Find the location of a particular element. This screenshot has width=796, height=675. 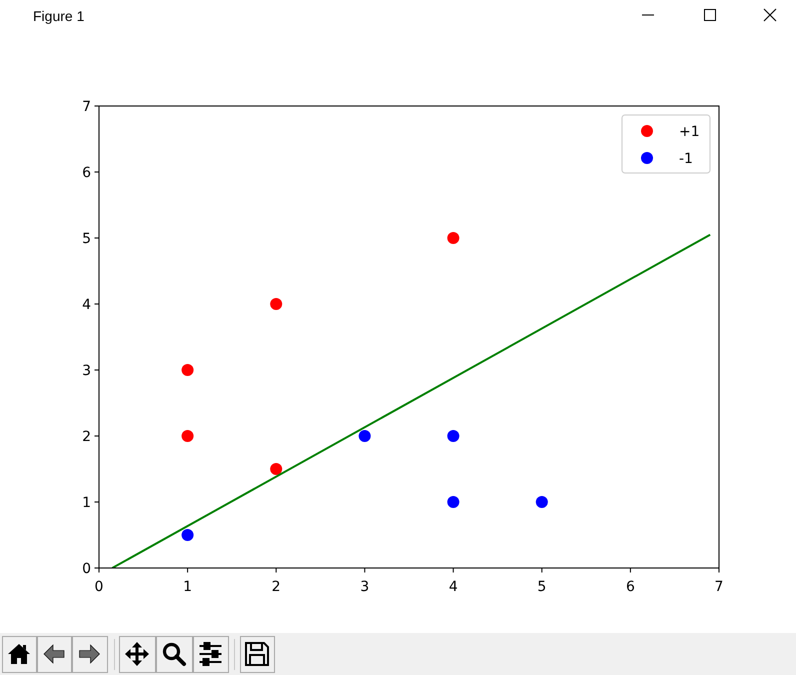

x-tick-label: 4 is located at coordinates (453, 586).